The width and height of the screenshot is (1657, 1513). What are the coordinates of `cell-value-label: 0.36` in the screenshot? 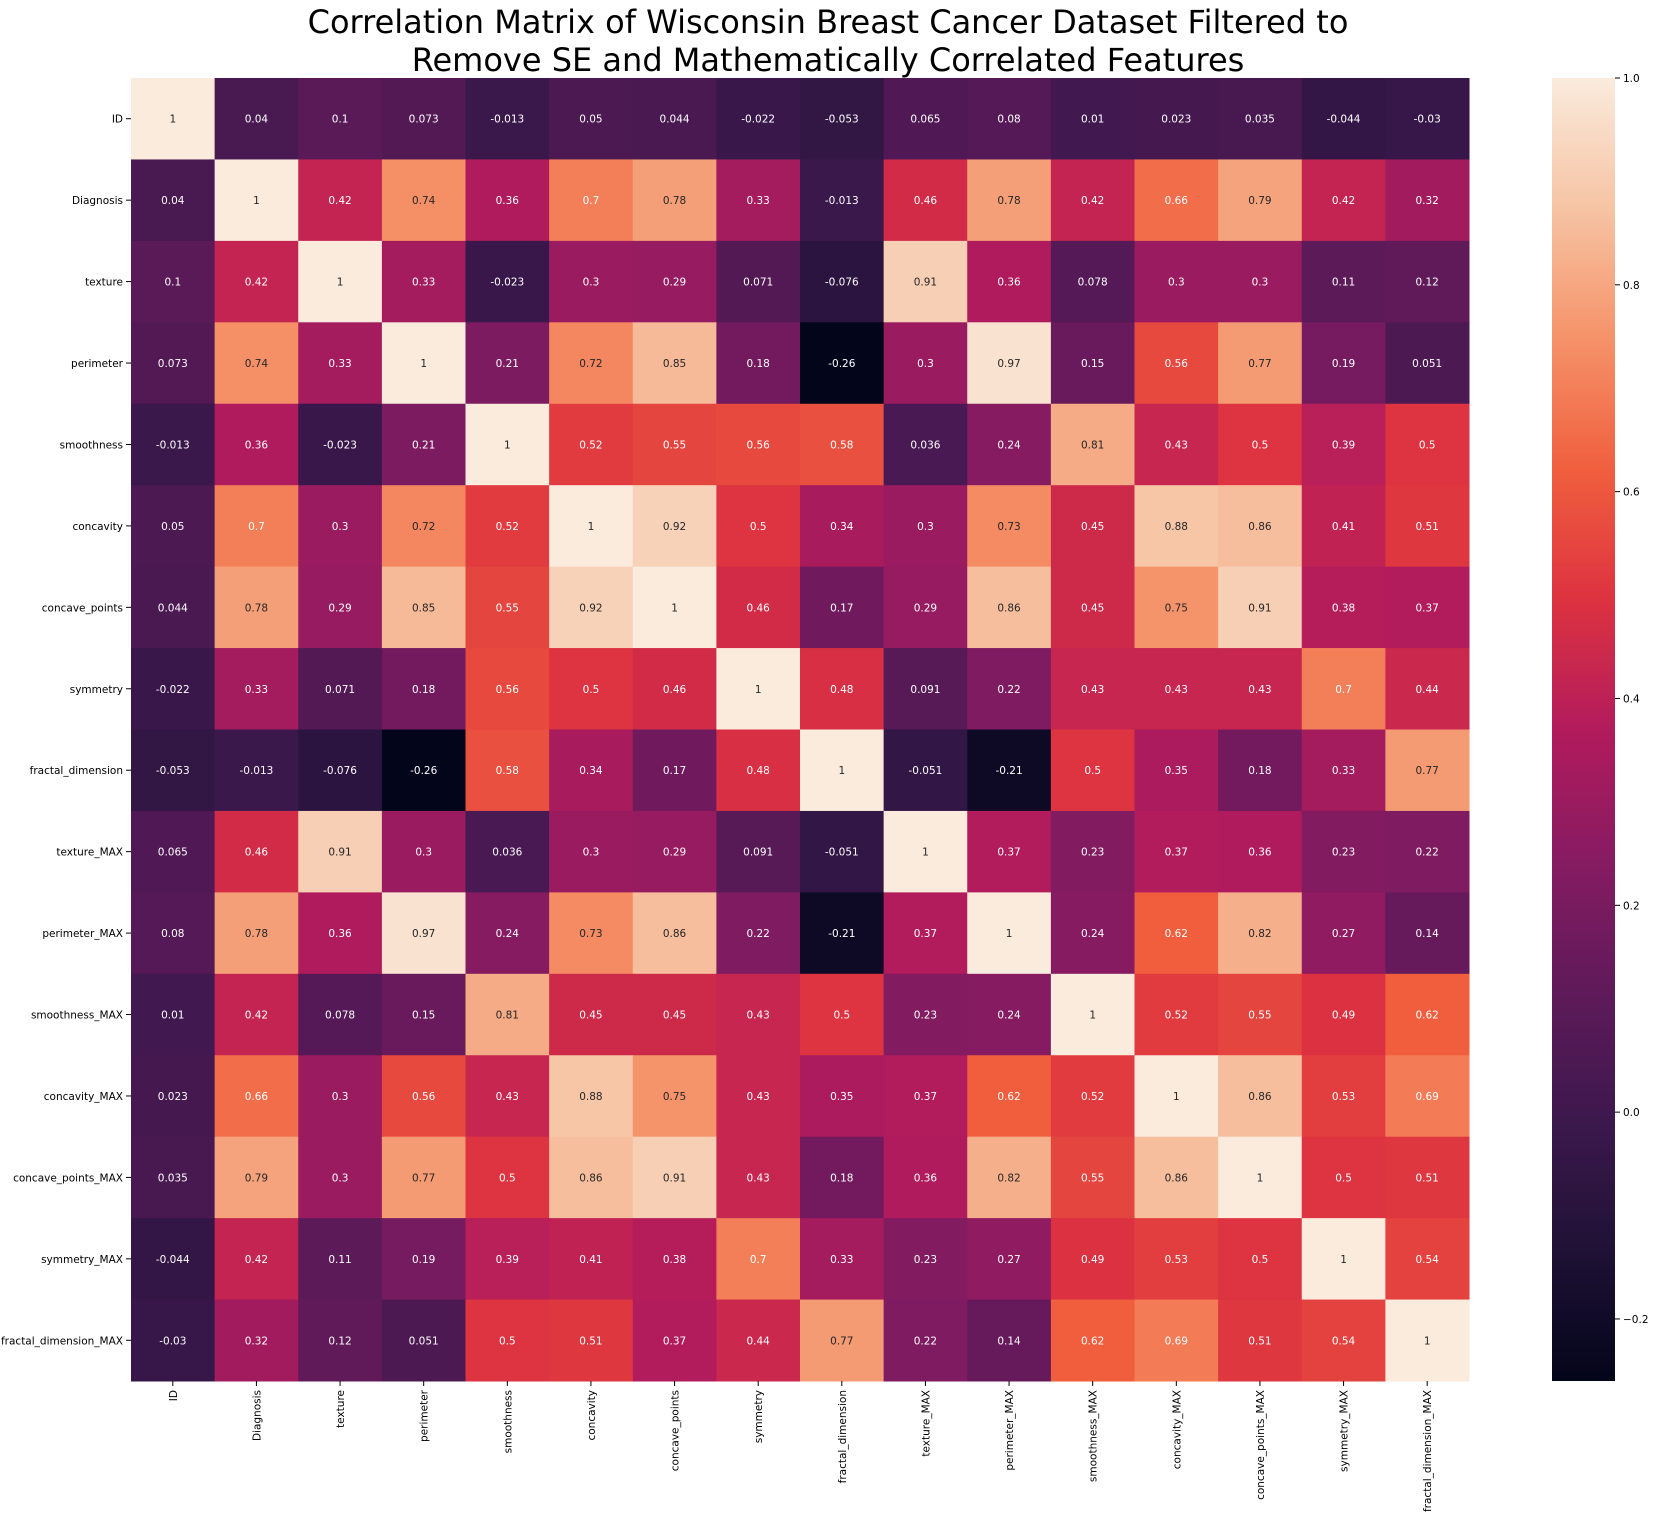 It's located at (1260, 853).